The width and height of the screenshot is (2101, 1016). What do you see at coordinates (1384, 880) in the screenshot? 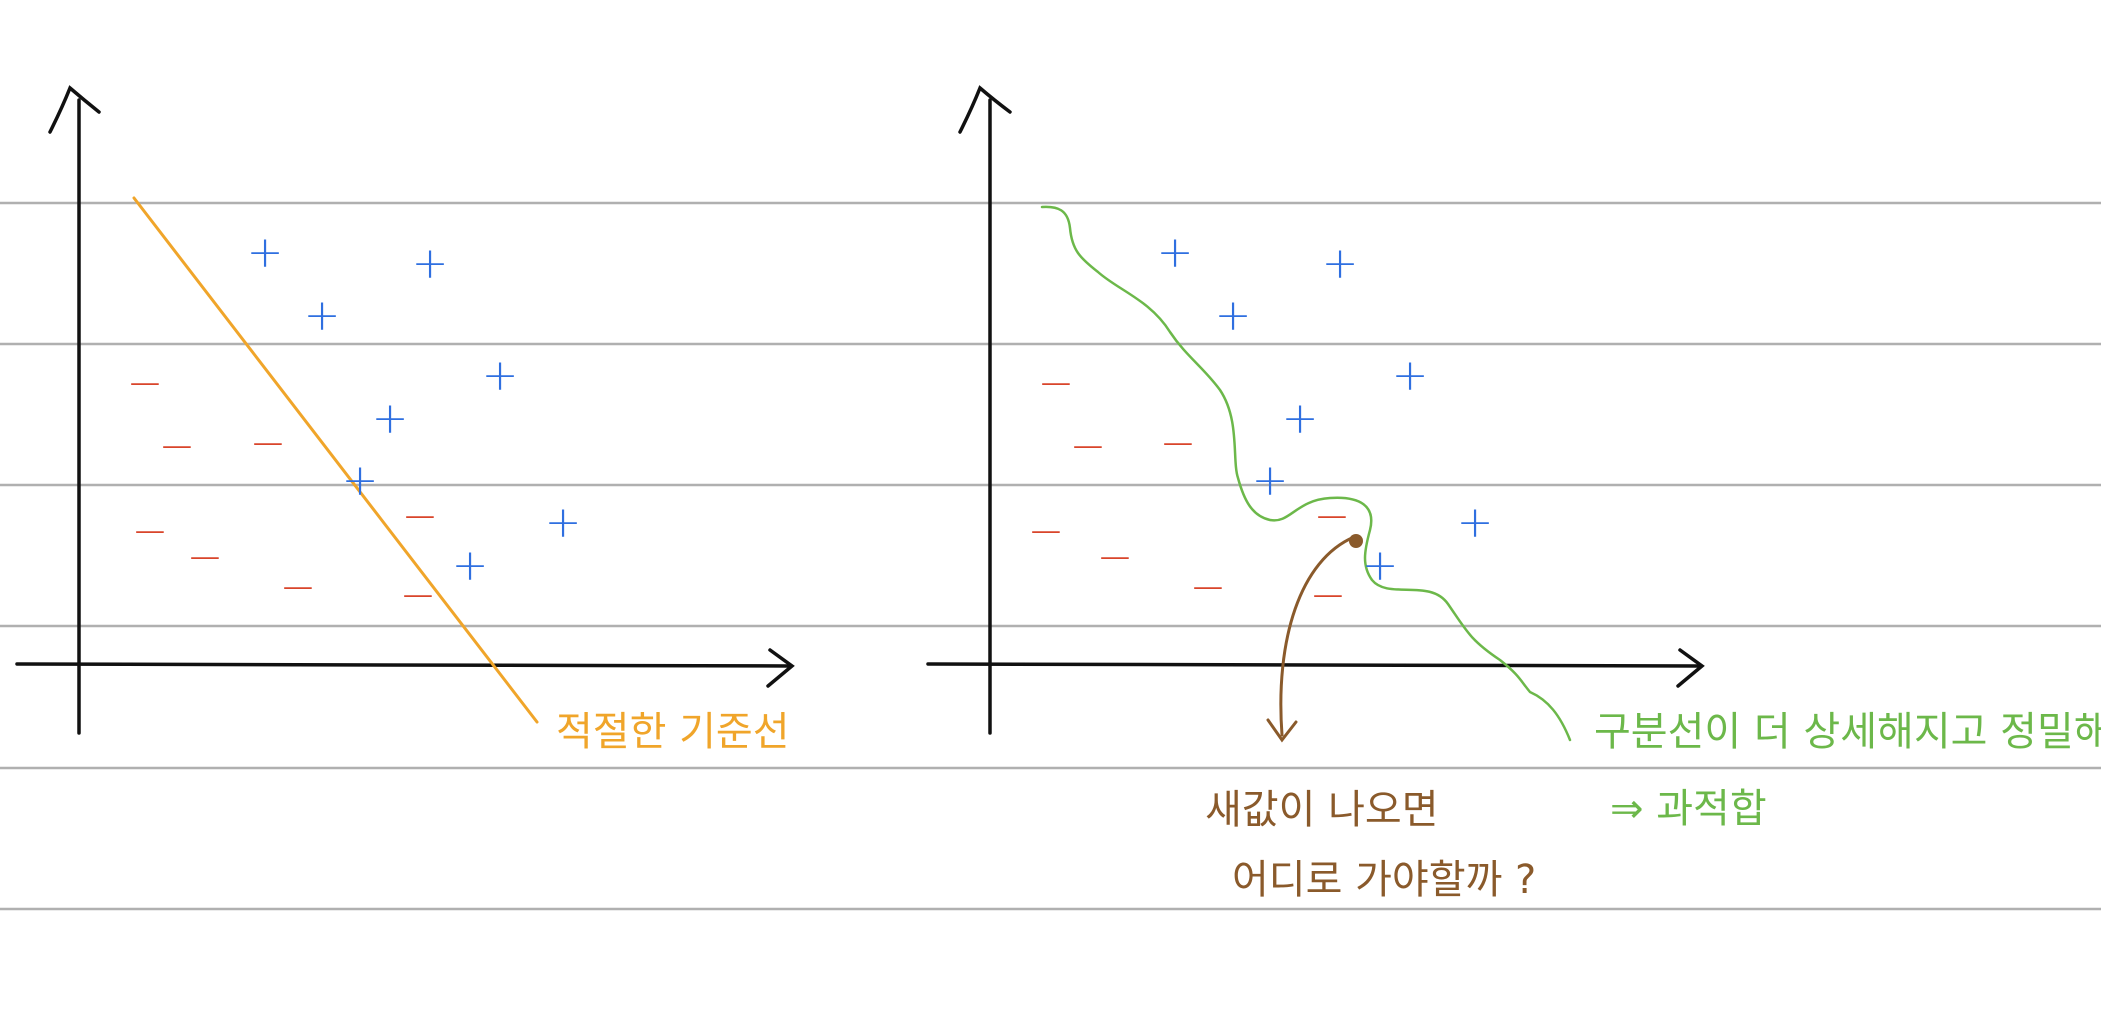
I see `new-point-question-line2: 어디로 가야할까 ?` at bounding box center [1384, 880].